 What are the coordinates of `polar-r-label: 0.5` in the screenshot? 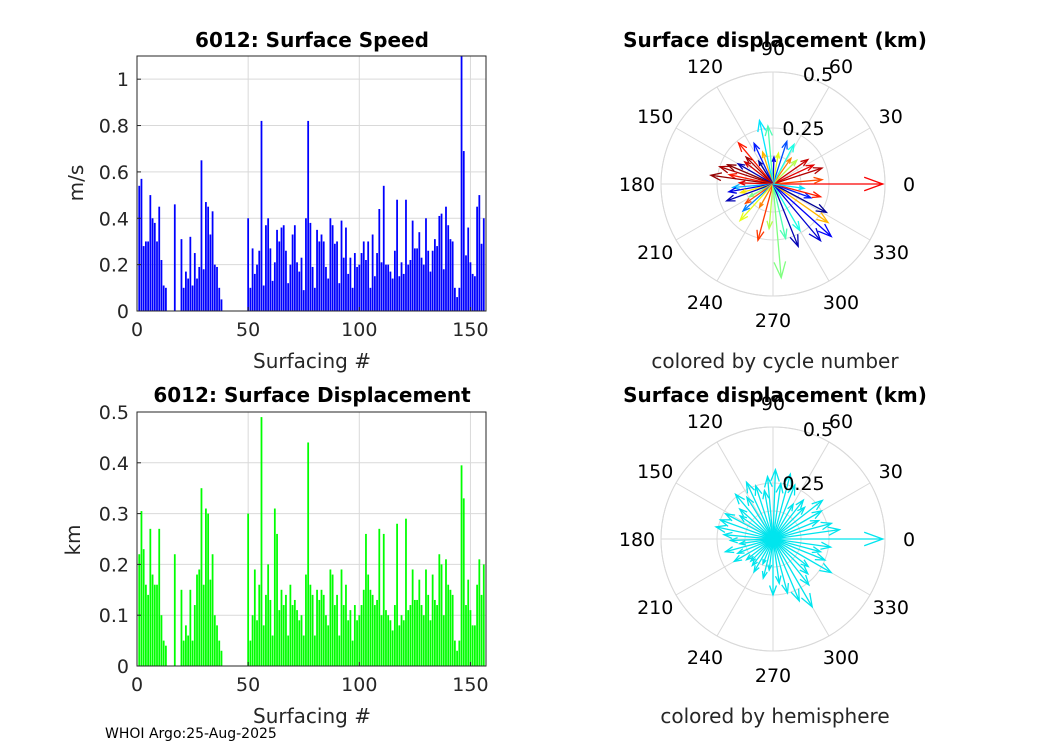 It's located at (818, 75).